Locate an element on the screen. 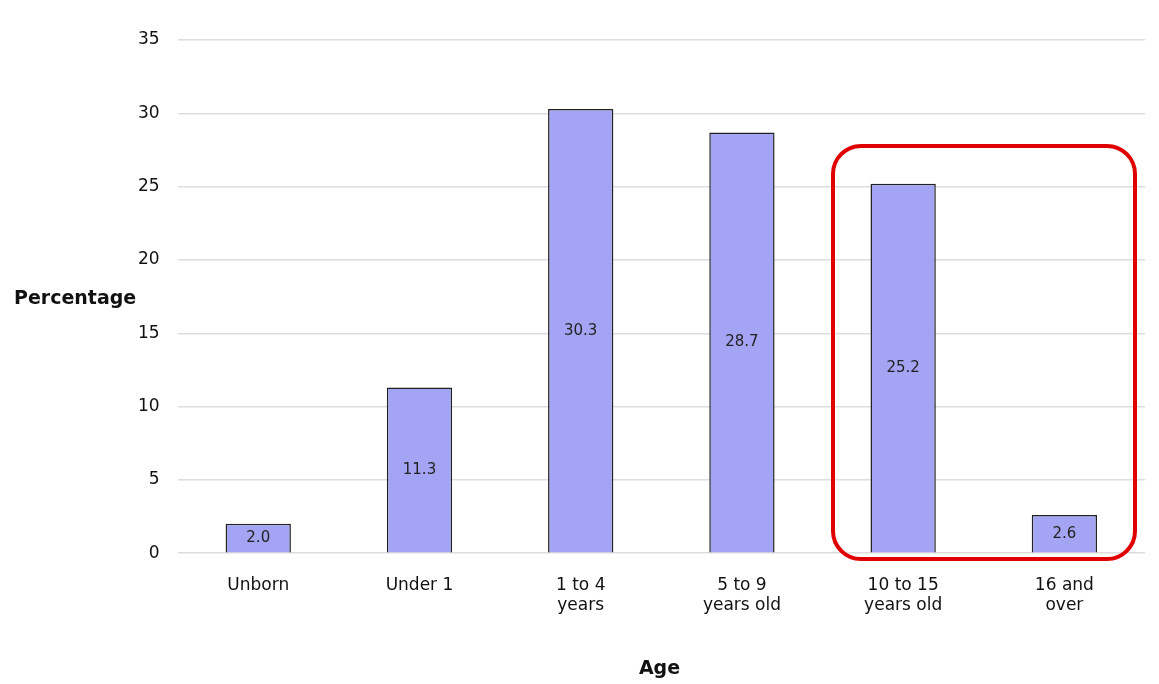 This screenshot has width=1159, height=684. x-tick-label: Unborn is located at coordinates (258, 583).